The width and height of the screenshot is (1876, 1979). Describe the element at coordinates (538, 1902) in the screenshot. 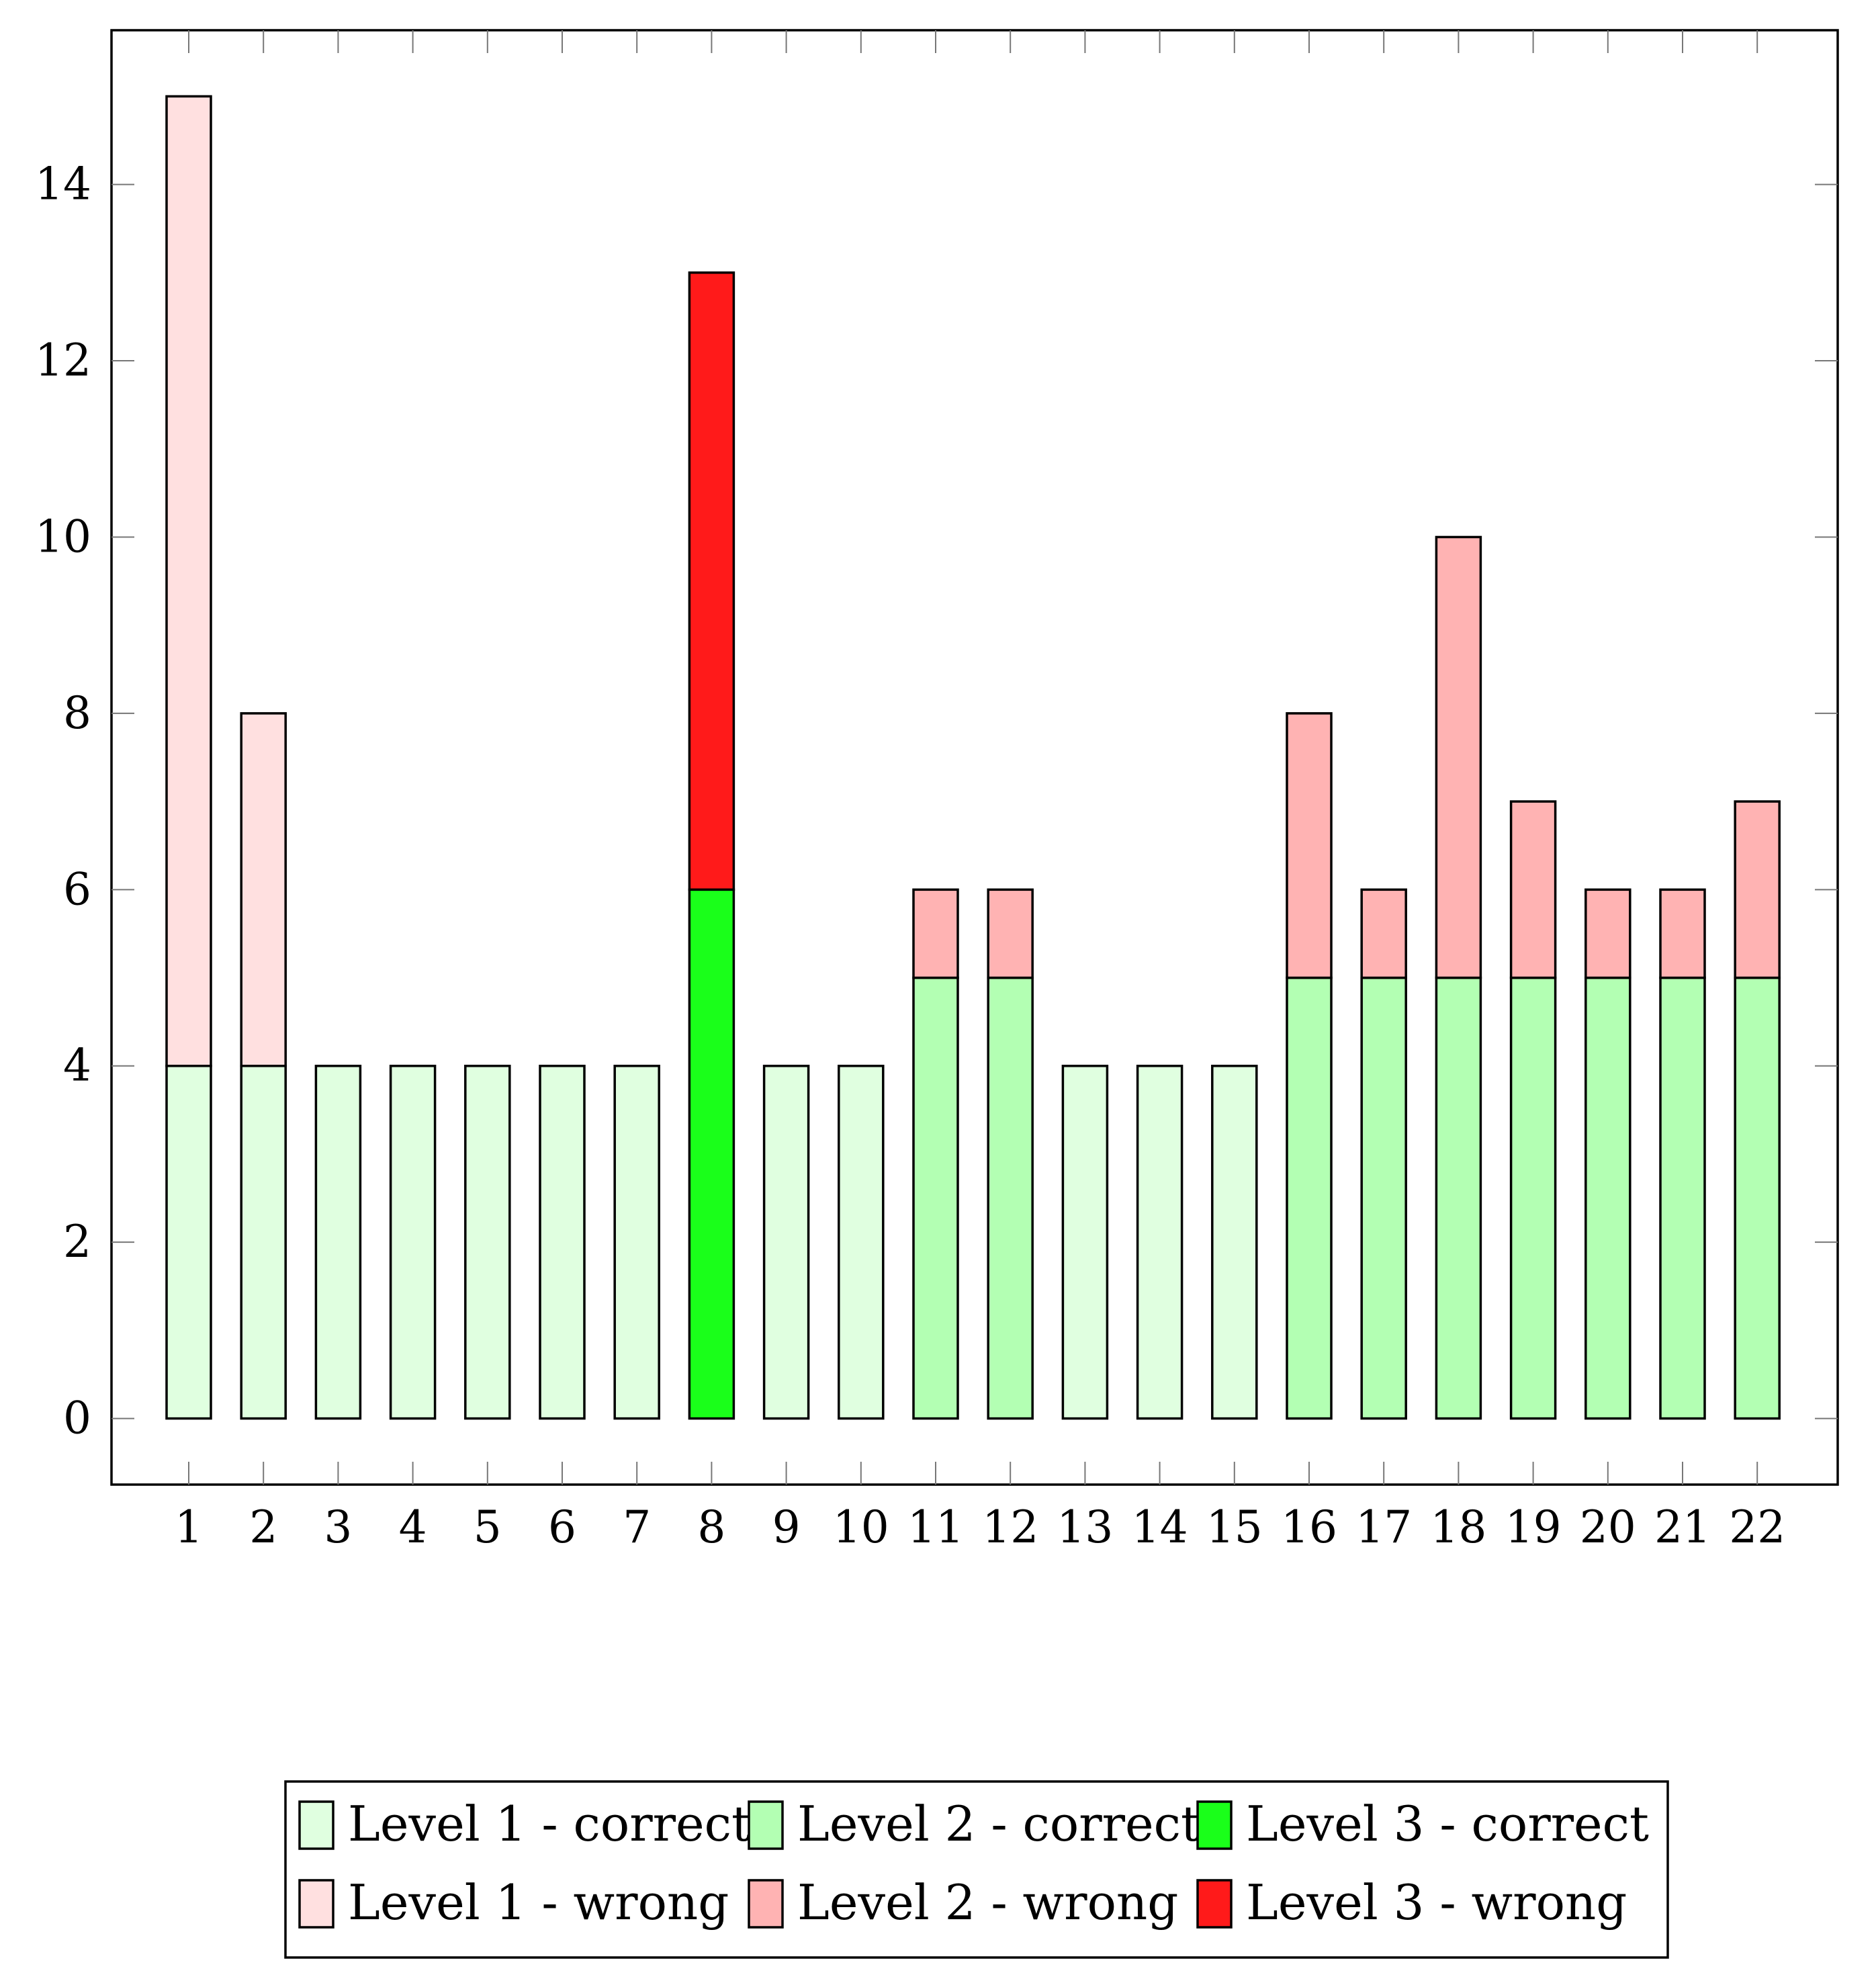

I see `legend-label-level-1-wrong: Level 1 - wrong` at that location.